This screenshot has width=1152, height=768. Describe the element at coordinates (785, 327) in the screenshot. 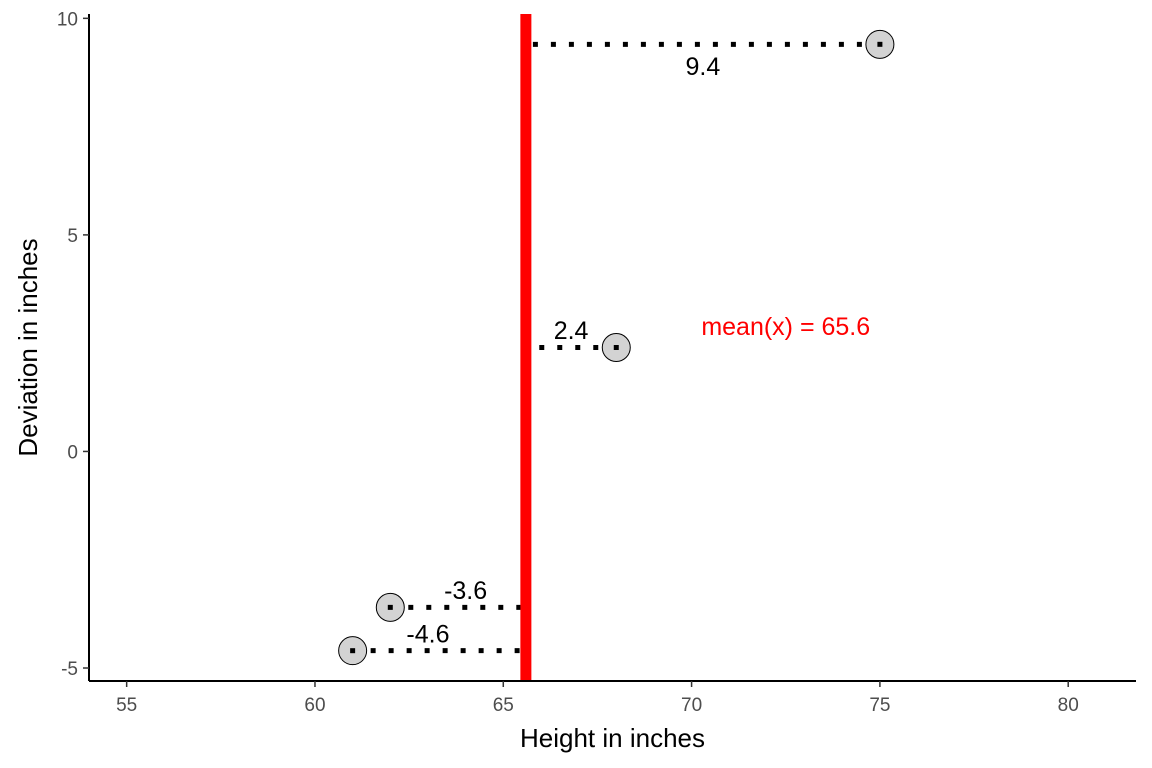

I see `mean-annotation: mean(x) = 65.6` at that location.